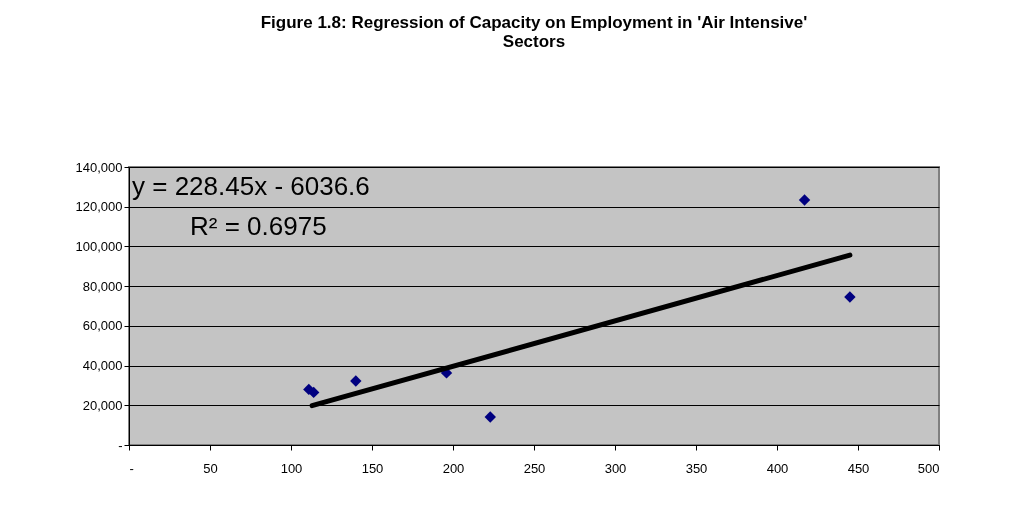 The width and height of the screenshot is (1029, 523). What do you see at coordinates (251, 186) in the screenshot?
I see `annotation: y = 228.45x - 6036.6` at bounding box center [251, 186].